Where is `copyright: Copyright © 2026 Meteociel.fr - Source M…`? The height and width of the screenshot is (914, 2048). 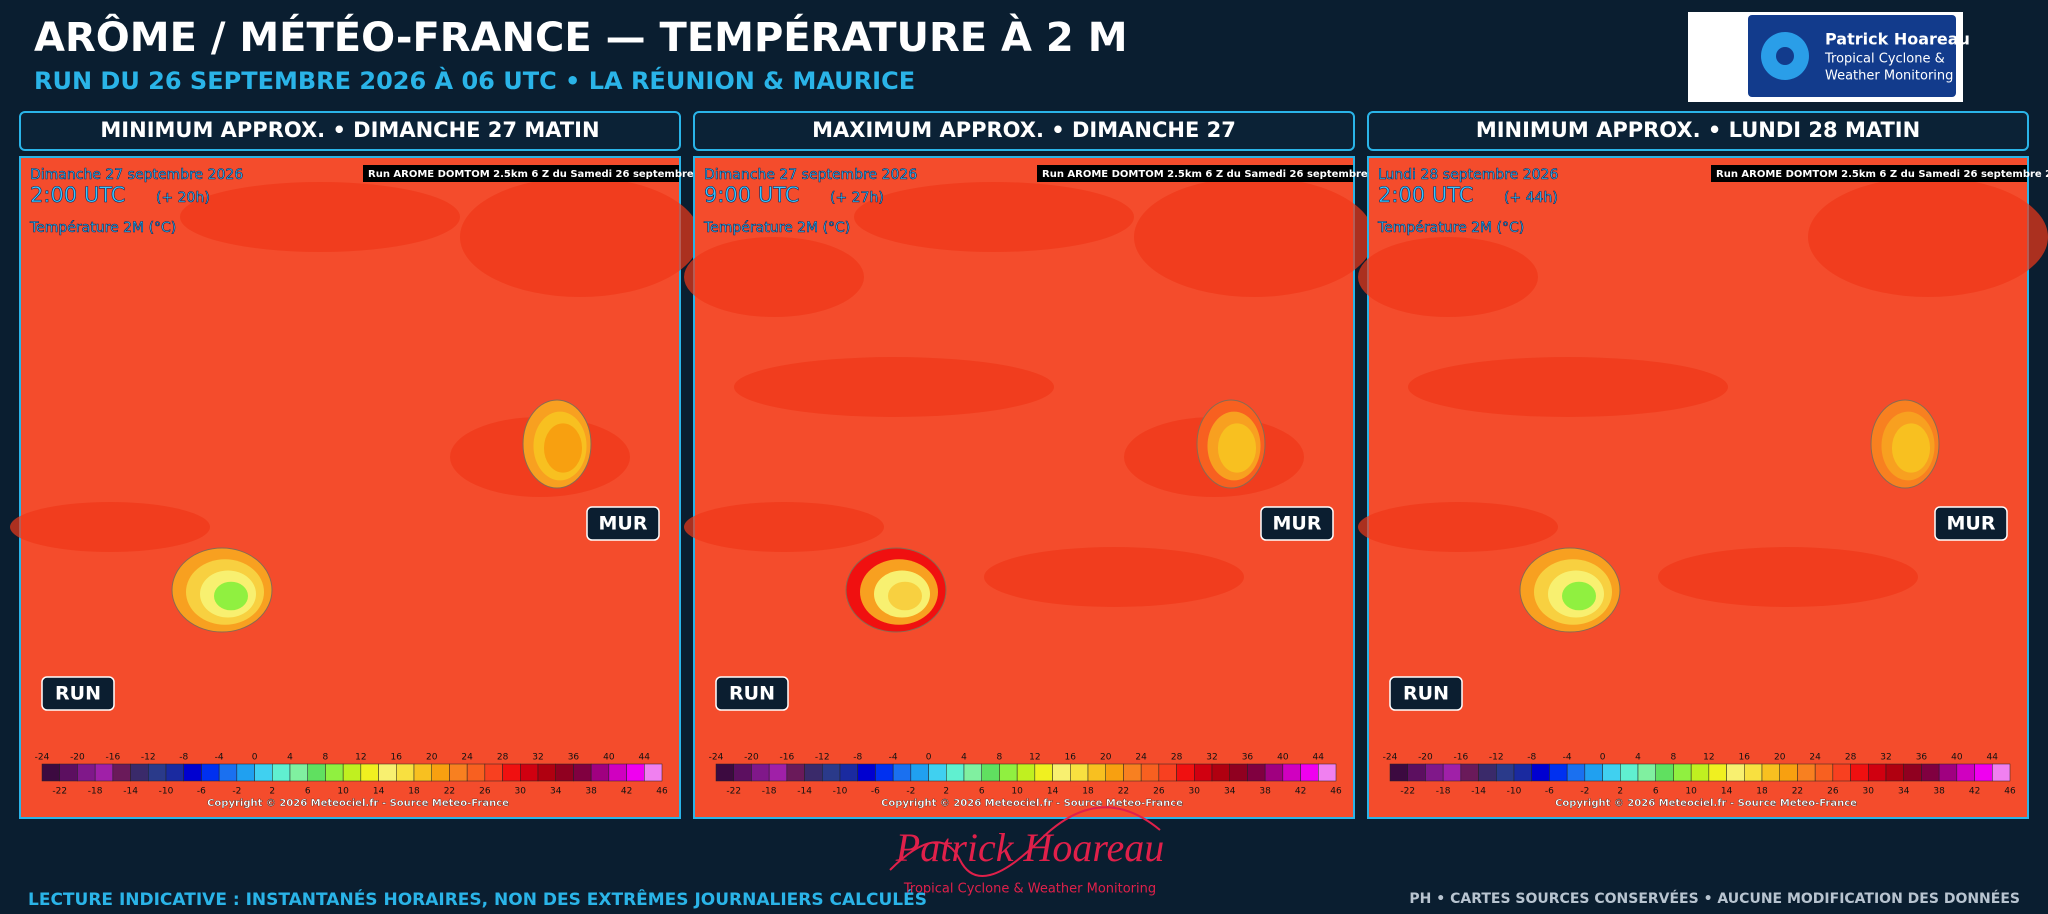
copyright: Copyright © 2026 Meteociel.fr - Source M… is located at coordinates (1706, 803).